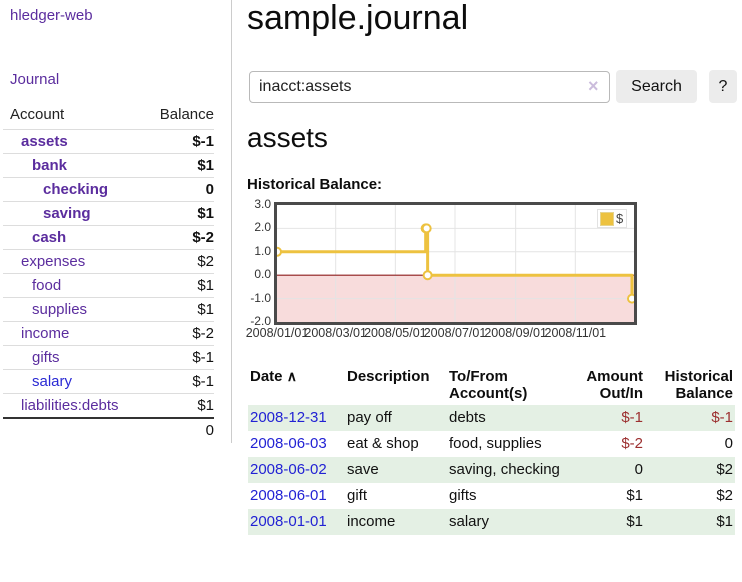 The image size is (742, 582). I want to click on register-accounts: saving, checking, so click(504, 469).